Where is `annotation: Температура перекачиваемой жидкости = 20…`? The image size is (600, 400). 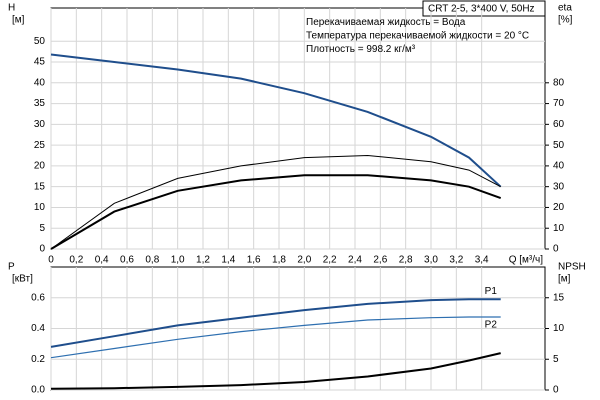 annotation: Температура перекачиваемой жидкости = 20… is located at coordinates (417, 36).